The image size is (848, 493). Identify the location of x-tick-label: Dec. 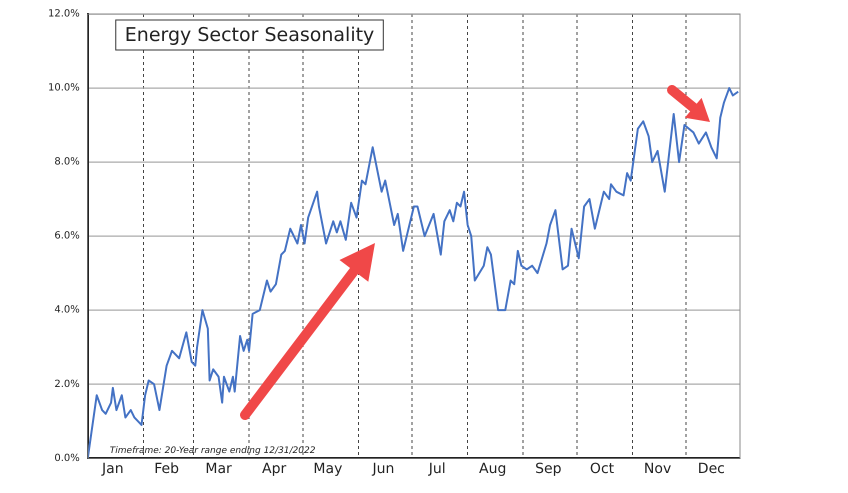
(711, 469).